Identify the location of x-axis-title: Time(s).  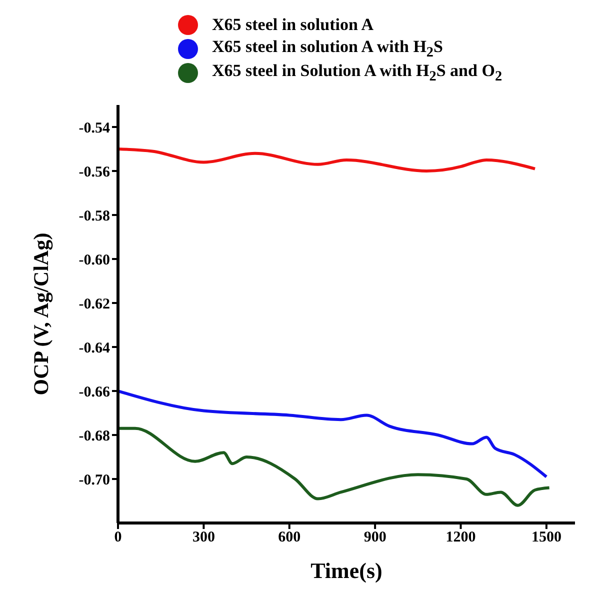
(346, 570).